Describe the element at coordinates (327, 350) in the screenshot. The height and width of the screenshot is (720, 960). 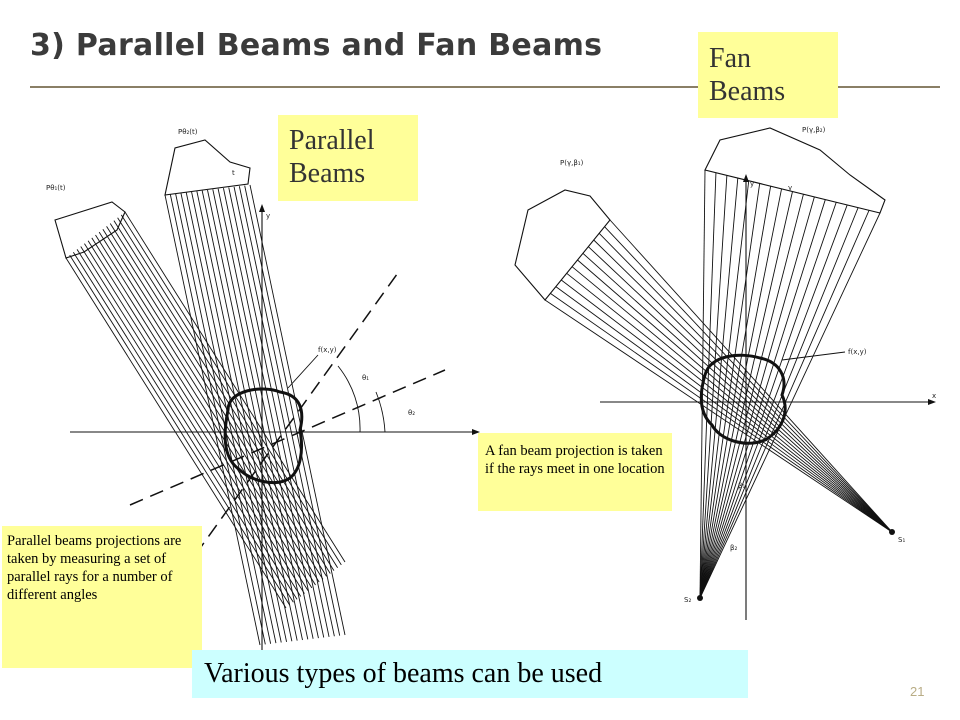
I see `parallel-object-label: f(x,y)` at that location.